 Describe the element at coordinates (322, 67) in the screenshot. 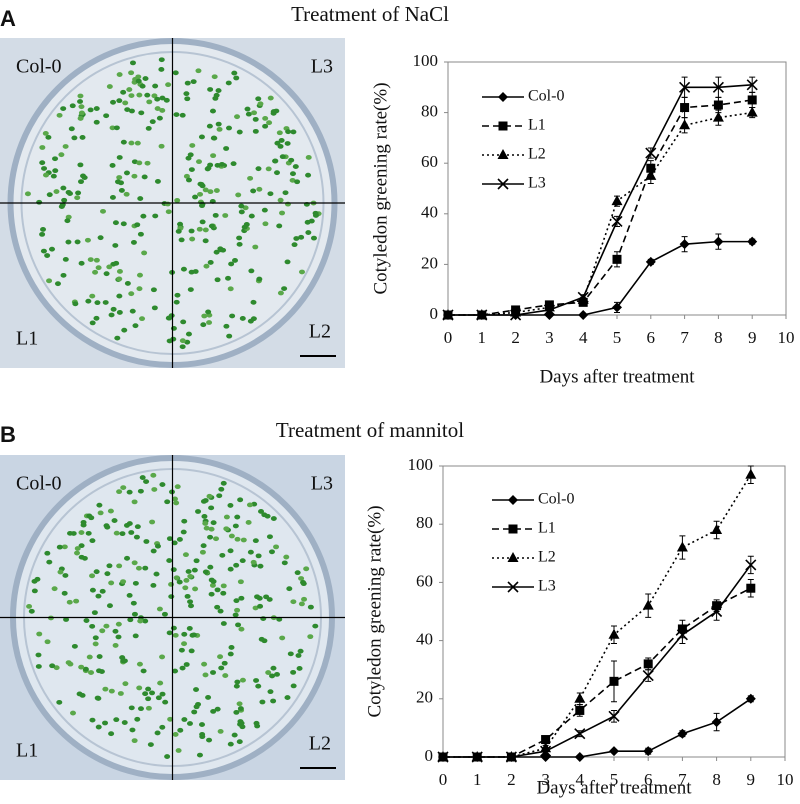

I see `photo-label: L3` at that location.